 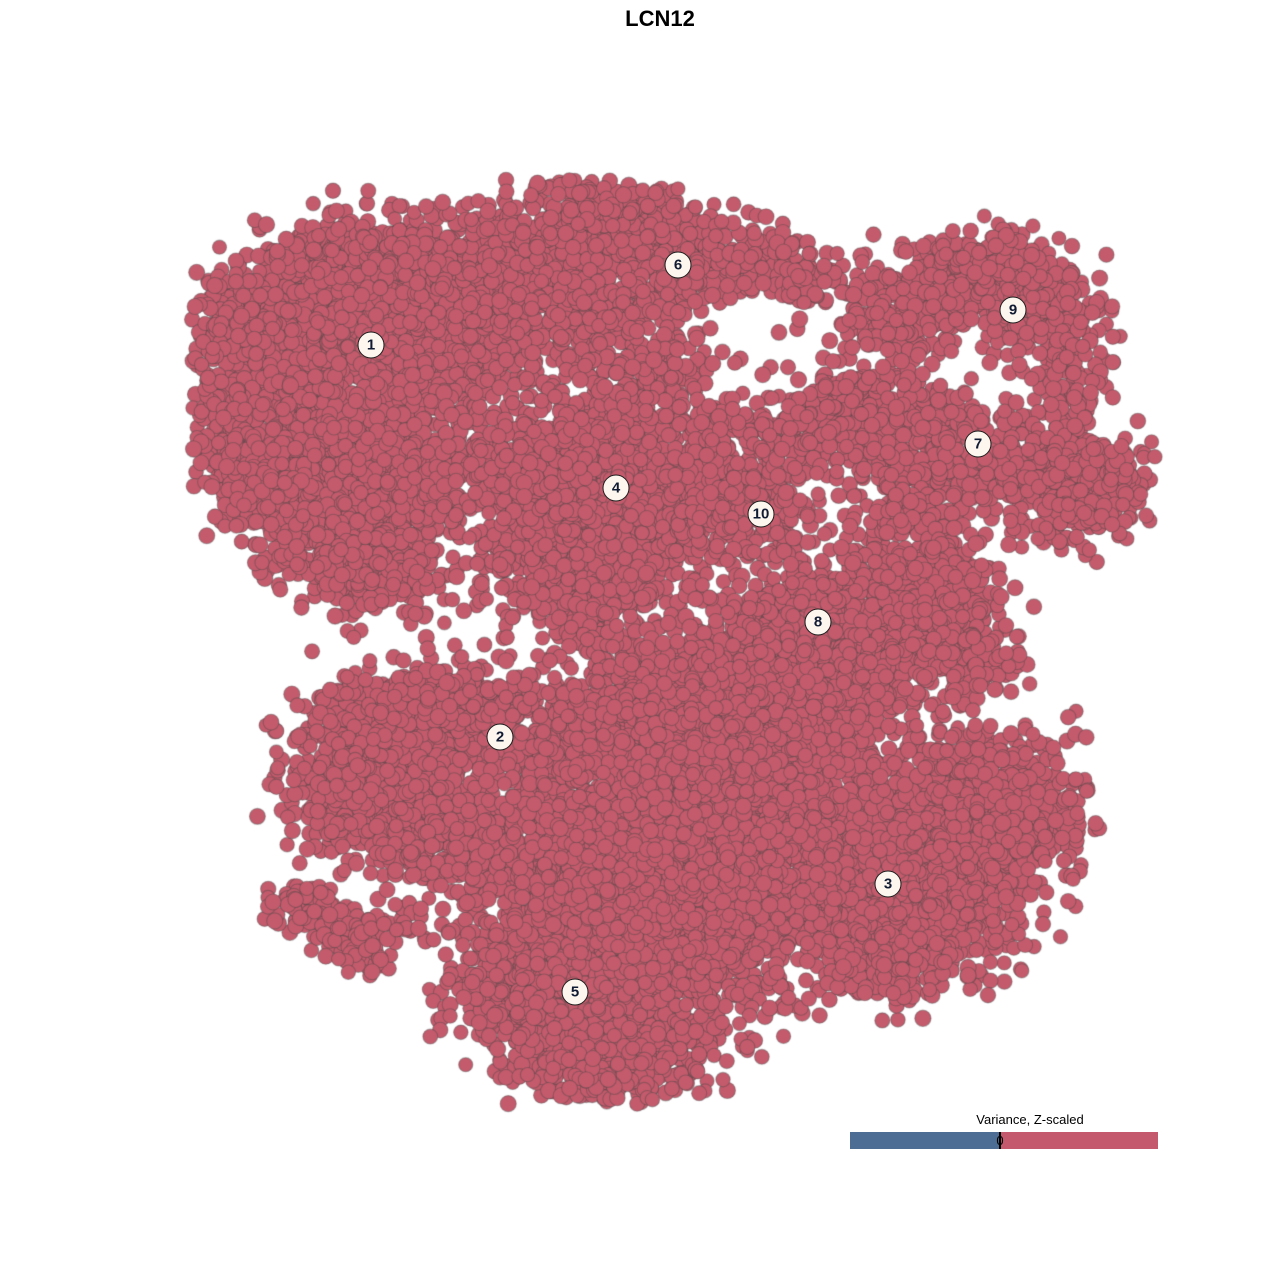 What do you see at coordinates (761, 514) in the screenshot?
I see `cluster-label-10: 10` at bounding box center [761, 514].